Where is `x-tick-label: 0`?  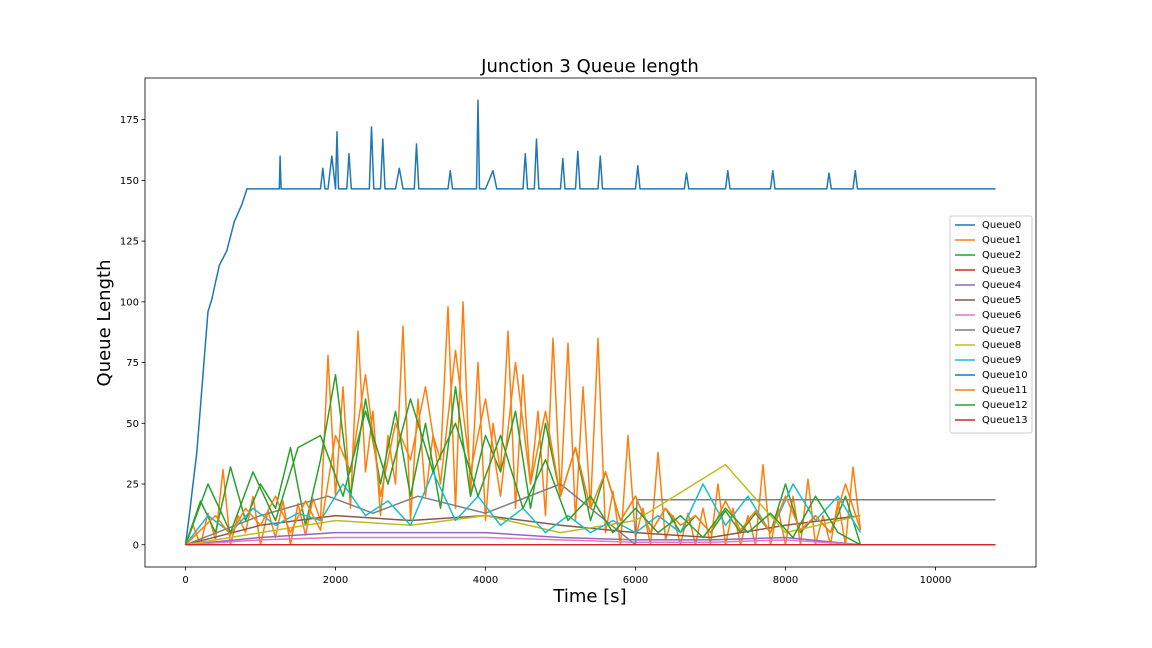
x-tick-label: 0 is located at coordinates (185, 580).